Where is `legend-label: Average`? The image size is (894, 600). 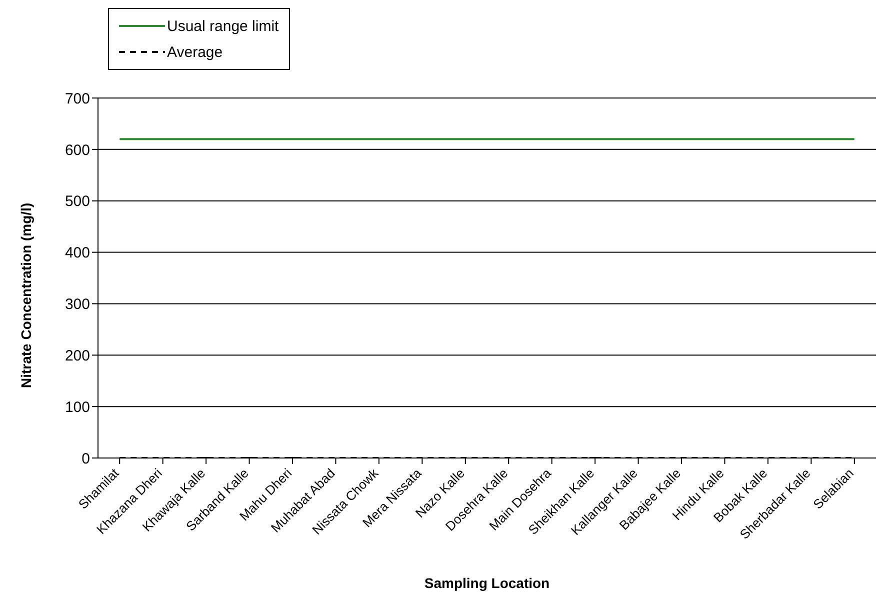
legend-label: Average is located at coordinates (195, 52).